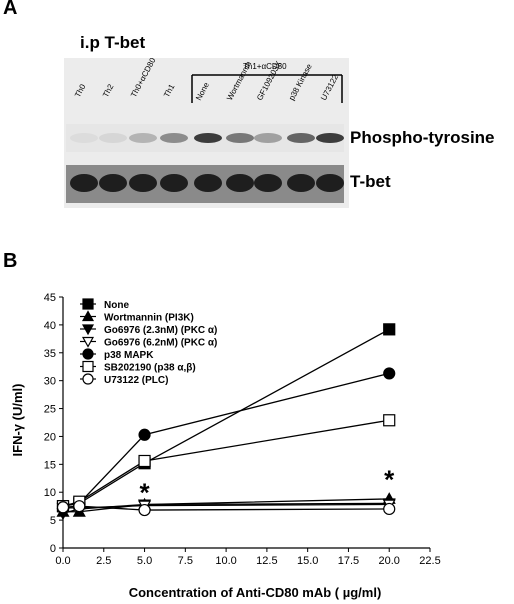 The width and height of the screenshot is (514, 604). What do you see at coordinates (160, 343) in the screenshot?
I see `legend-label: Go6976 (6.2nM) (PKC α)` at bounding box center [160, 343].